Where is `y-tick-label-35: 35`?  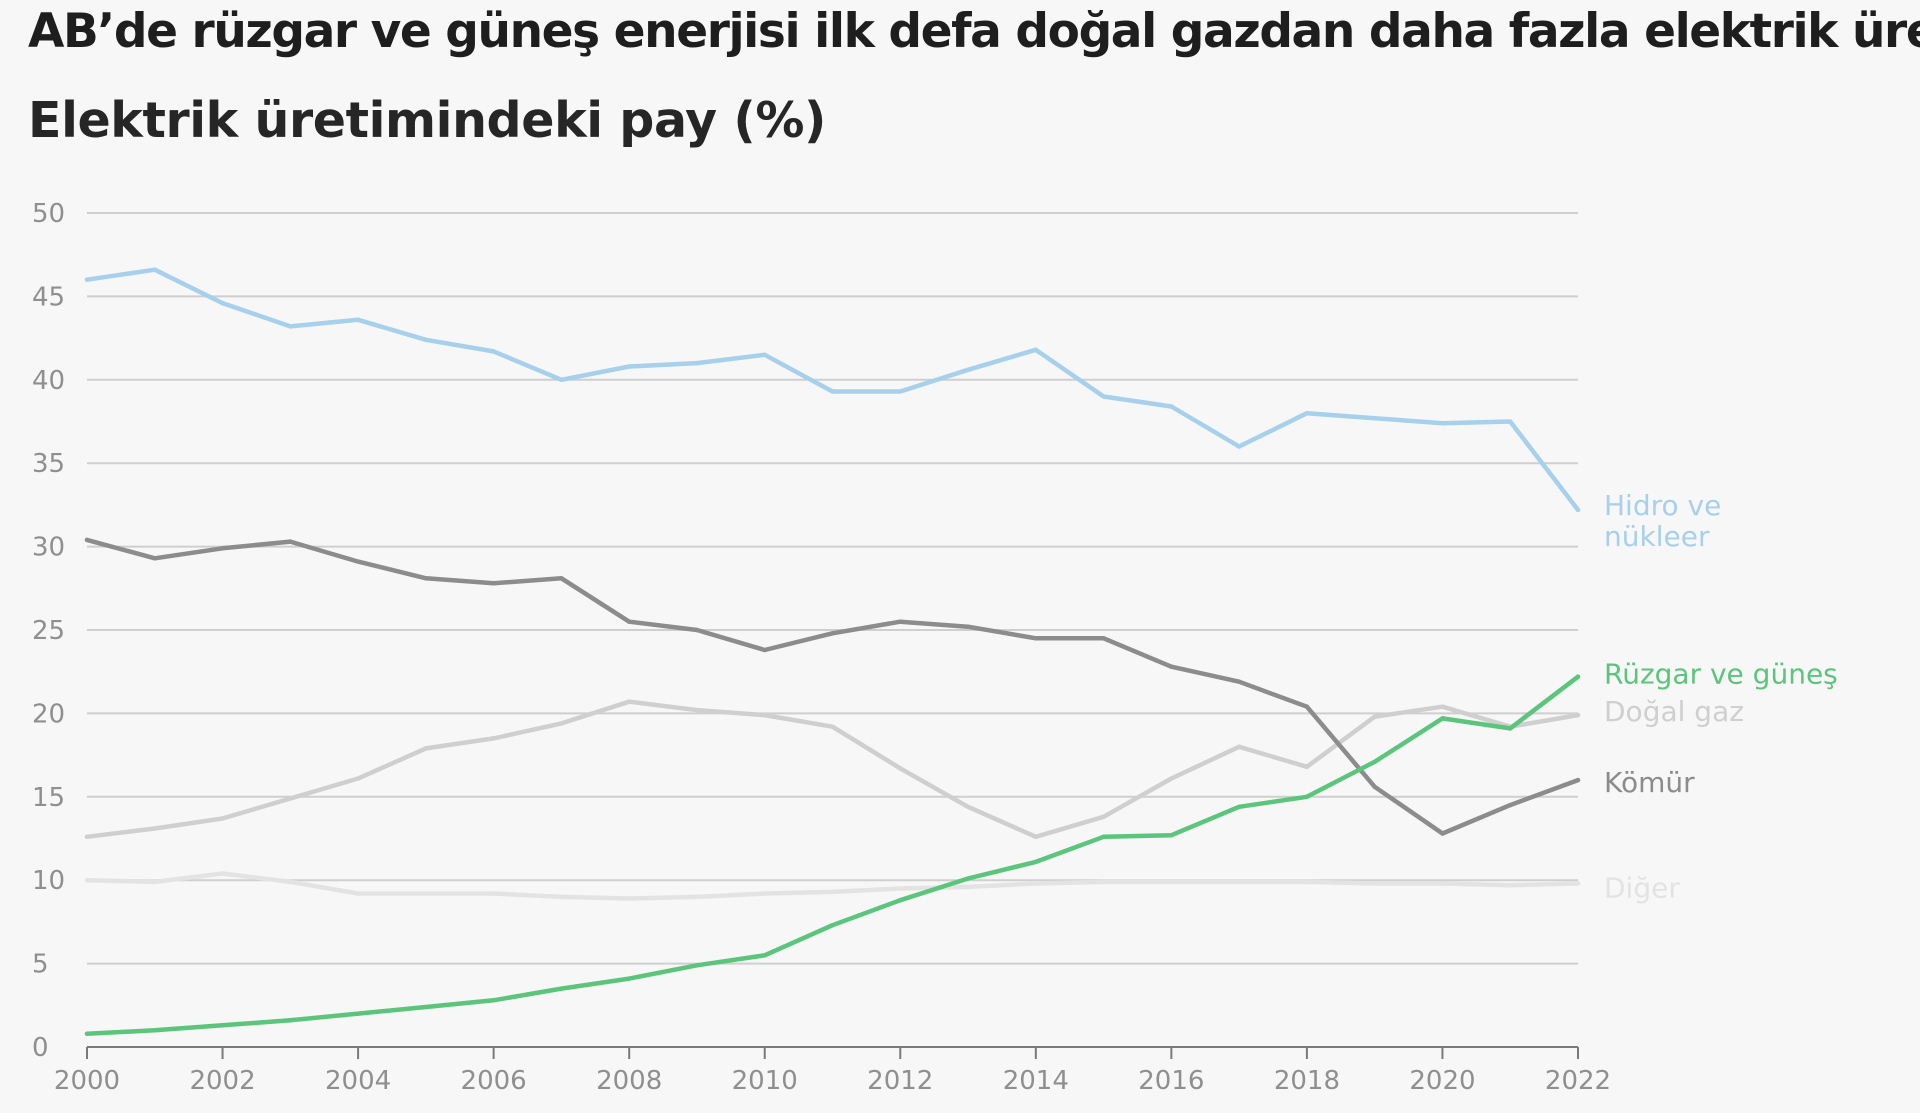
y-tick-label-35: 35 is located at coordinates (48, 464).